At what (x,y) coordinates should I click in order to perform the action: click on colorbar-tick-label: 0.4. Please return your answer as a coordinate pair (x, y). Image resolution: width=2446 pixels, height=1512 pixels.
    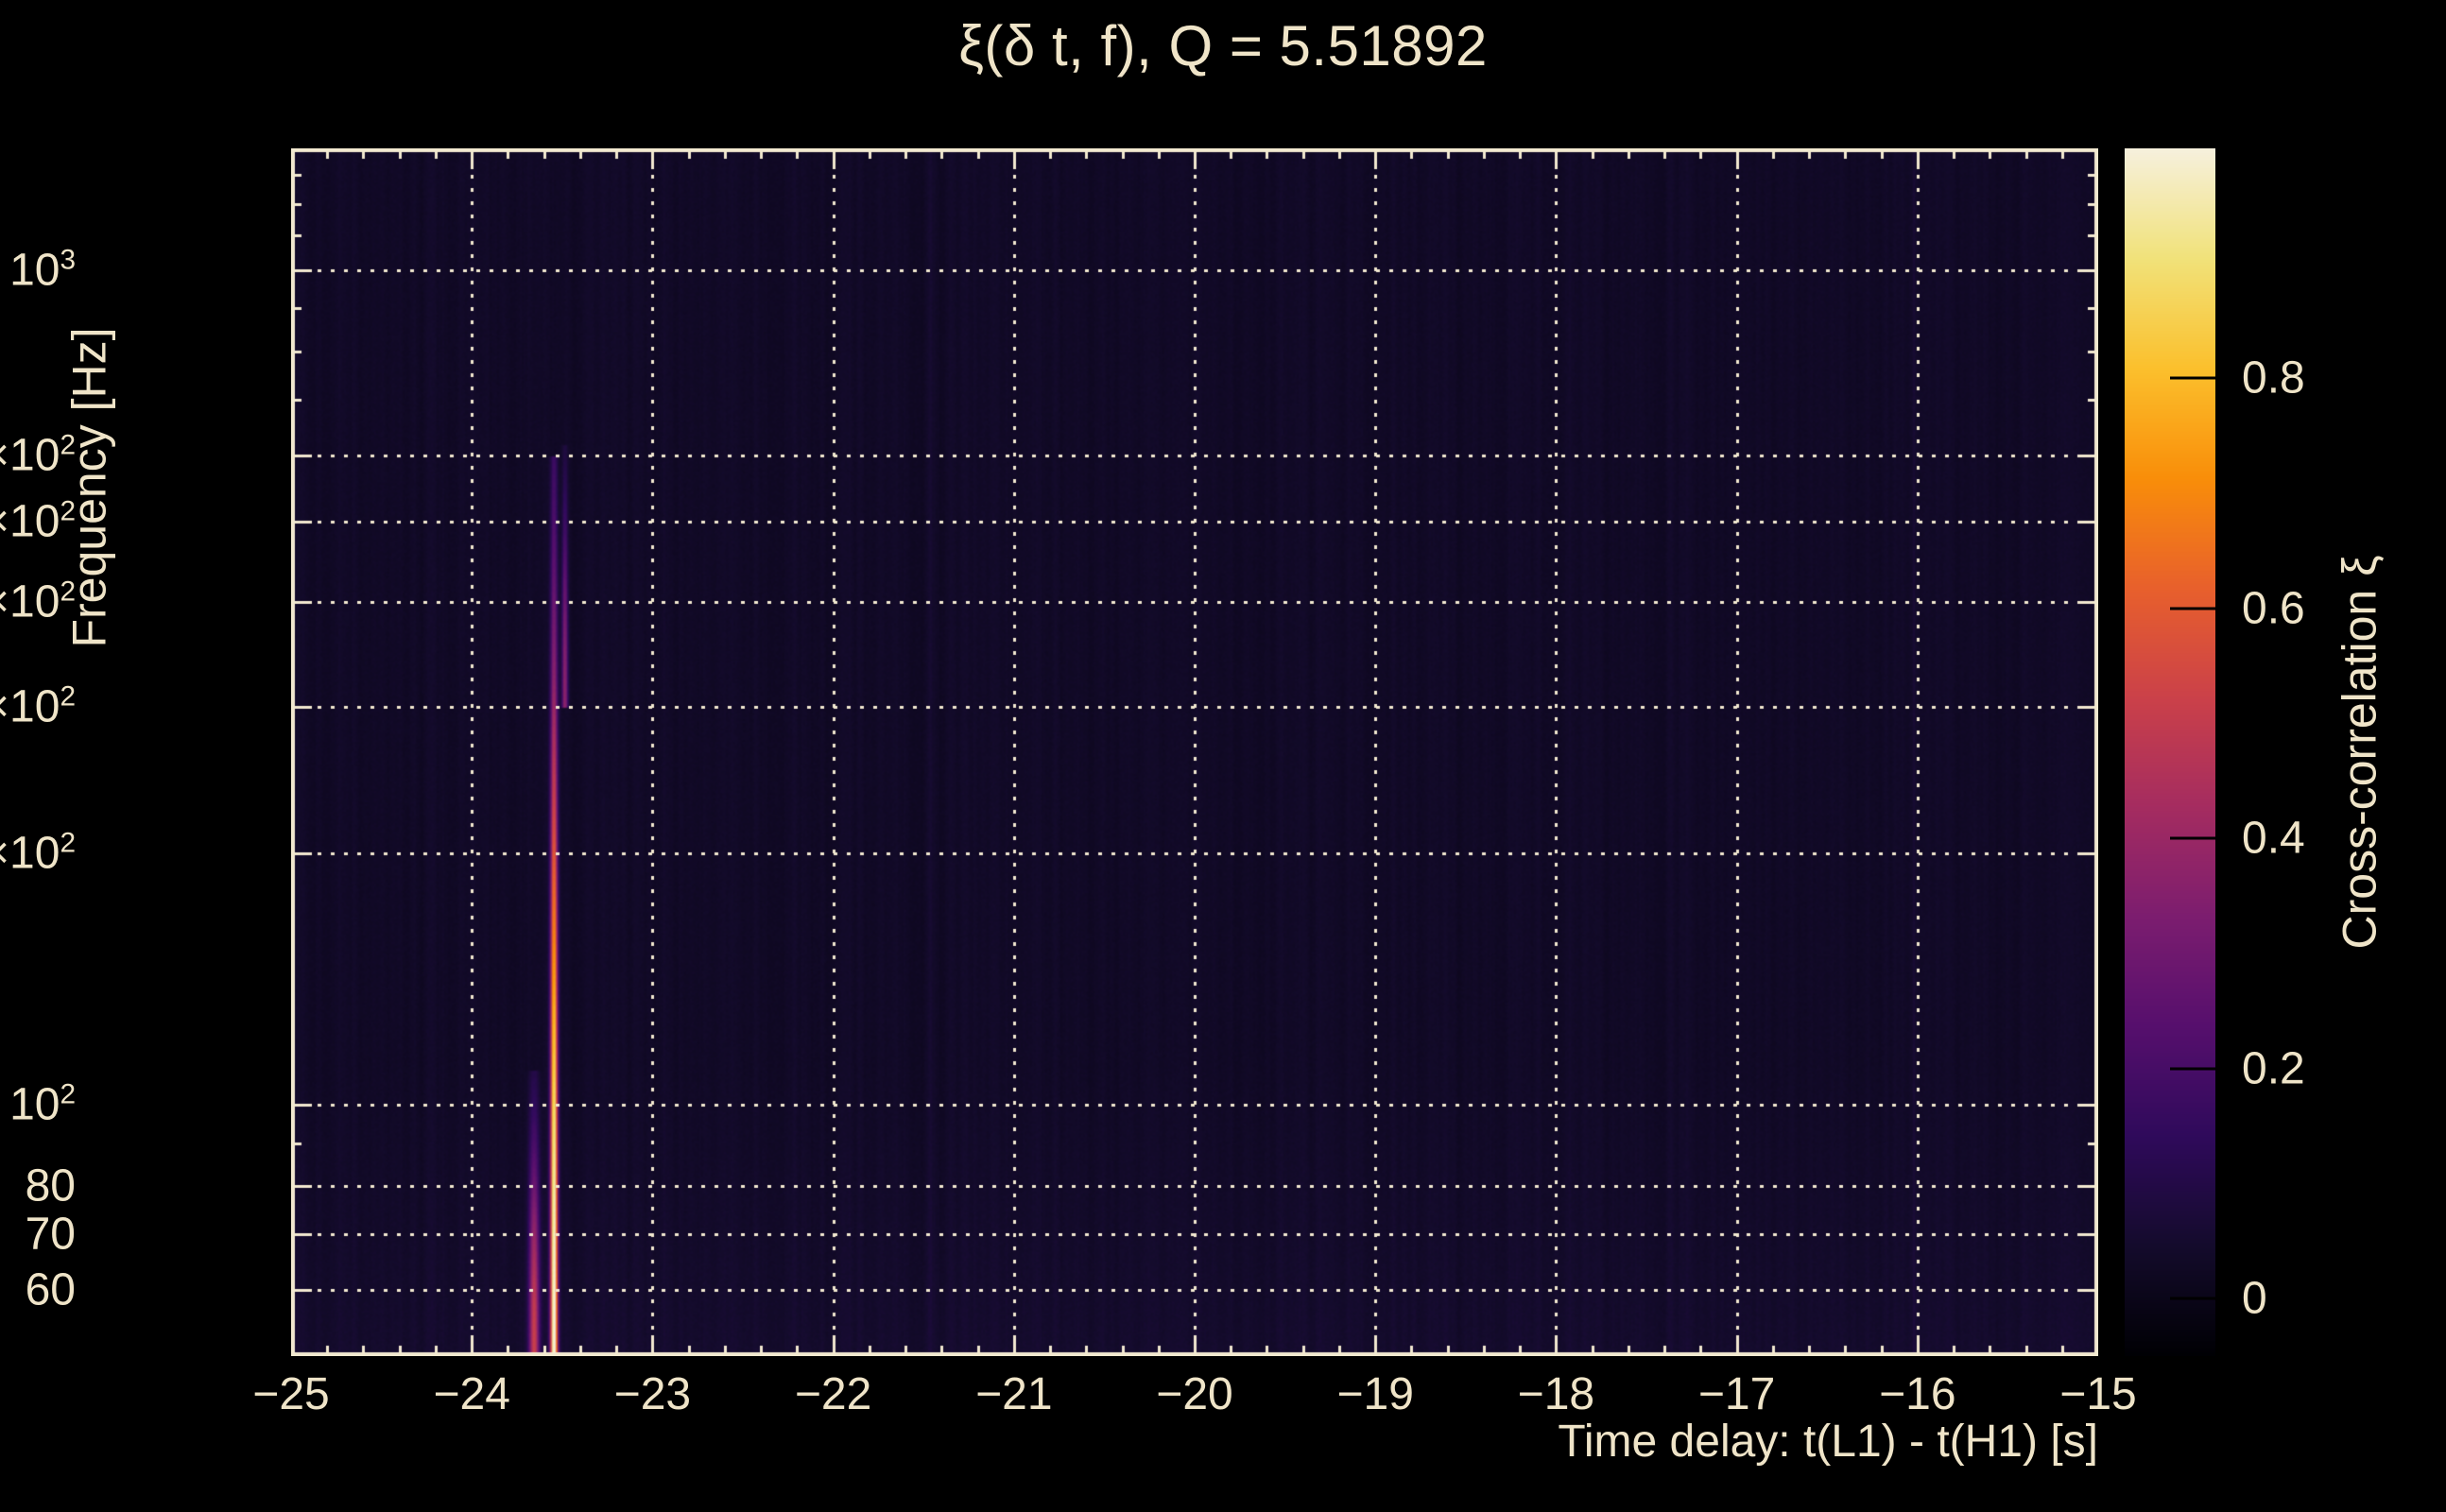
    Looking at the image, I should click on (2273, 838).